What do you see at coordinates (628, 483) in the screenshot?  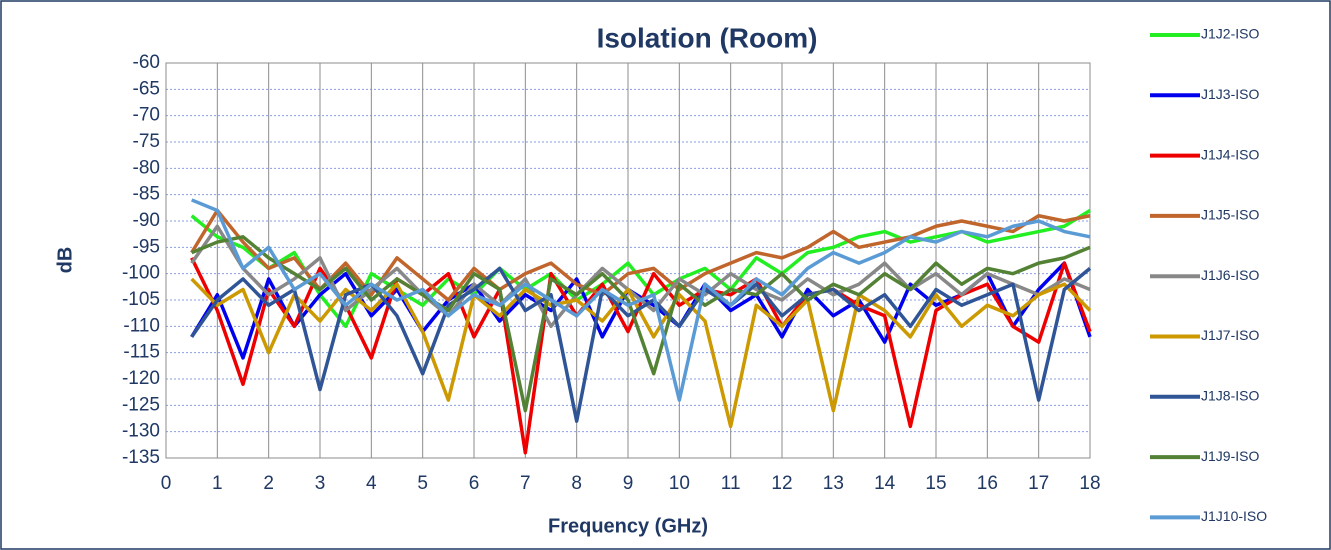 I see `x-tick-label: 9` at bounding box center [628, 483].